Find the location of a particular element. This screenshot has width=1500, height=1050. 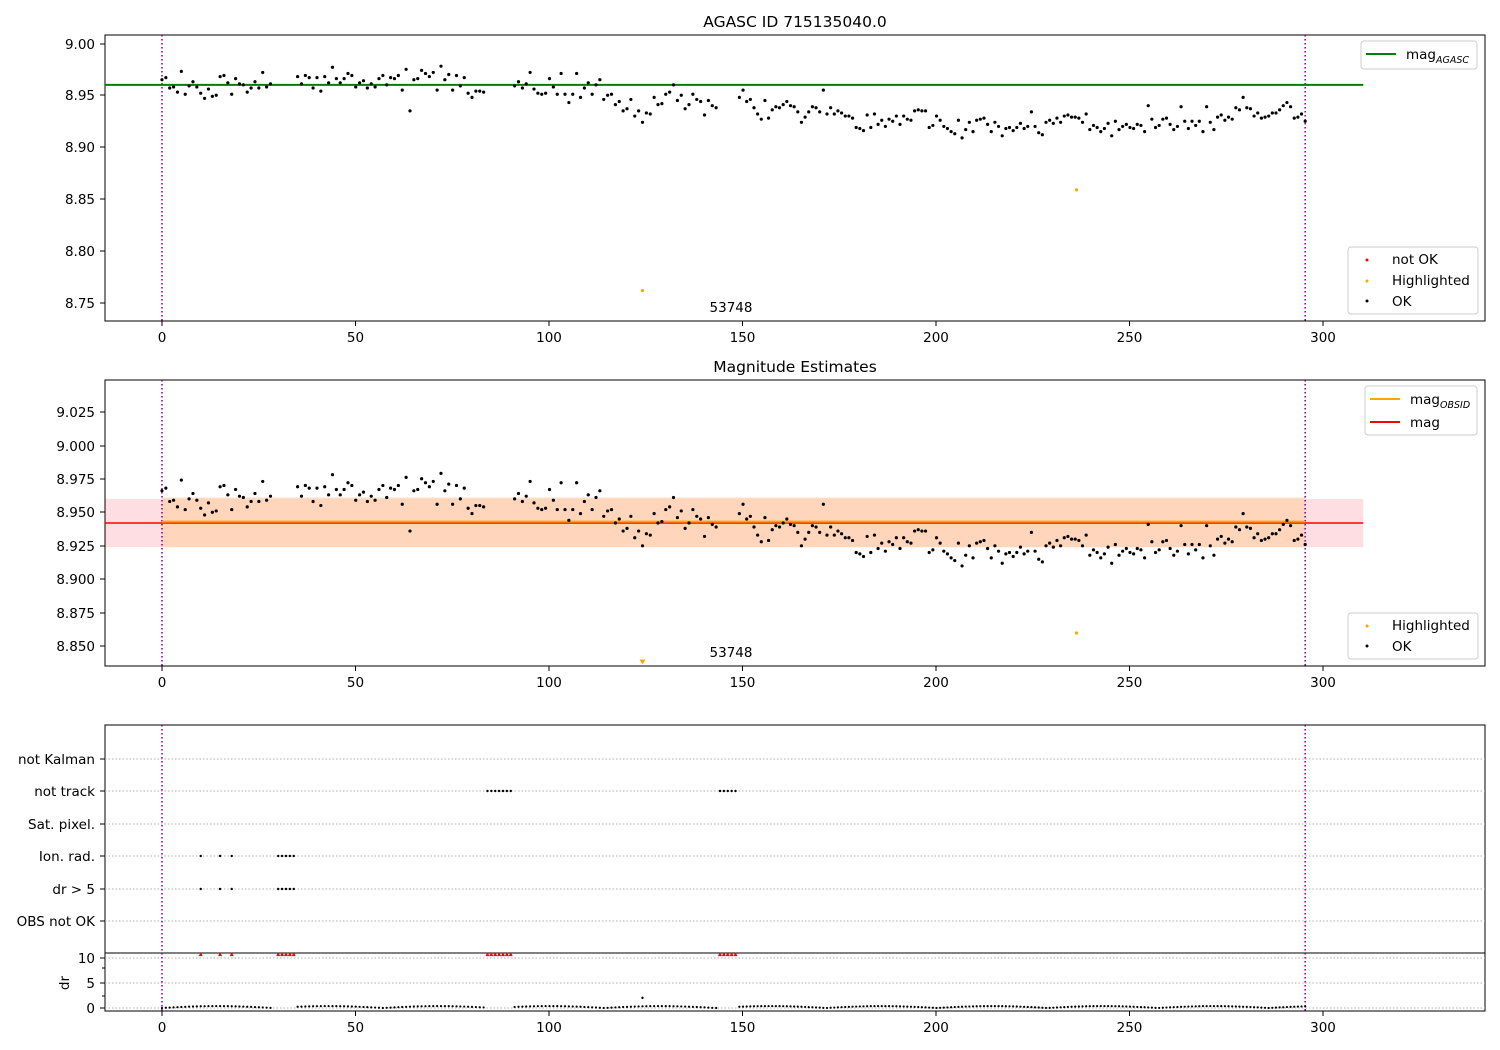

y-tick: 8.925 is located at coordinates (80, 547).